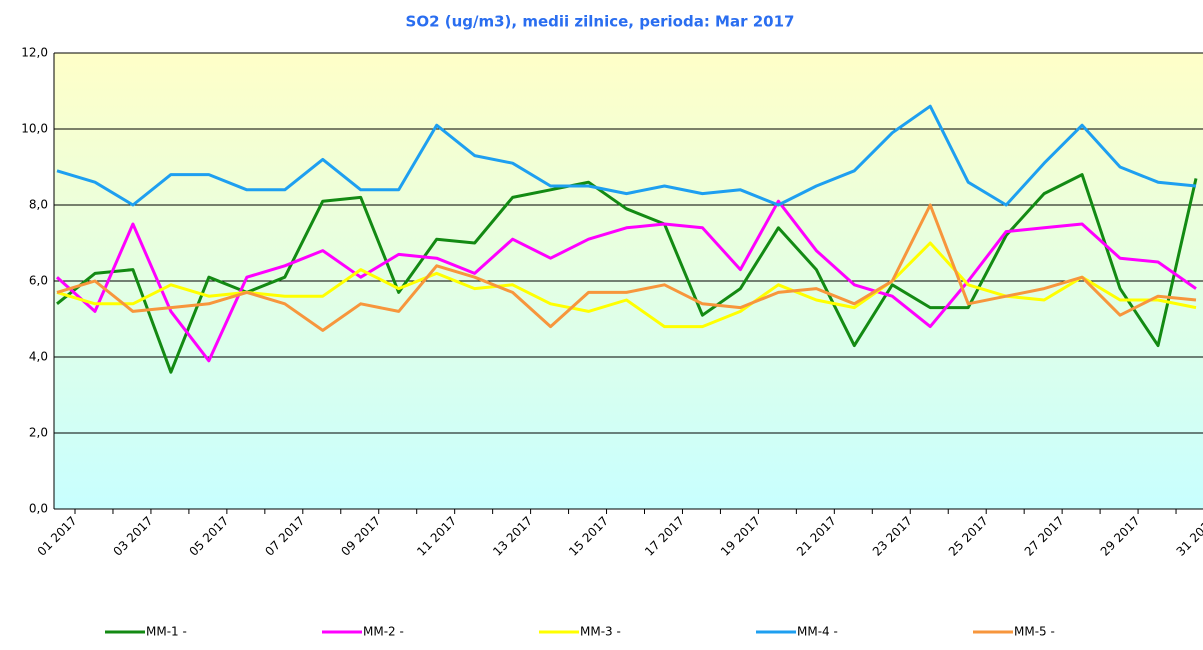  What do you see at coordinates (38, 281) in the screenshot?
I see `y-tick-label: 6,0` at bounding box center [38, 281].